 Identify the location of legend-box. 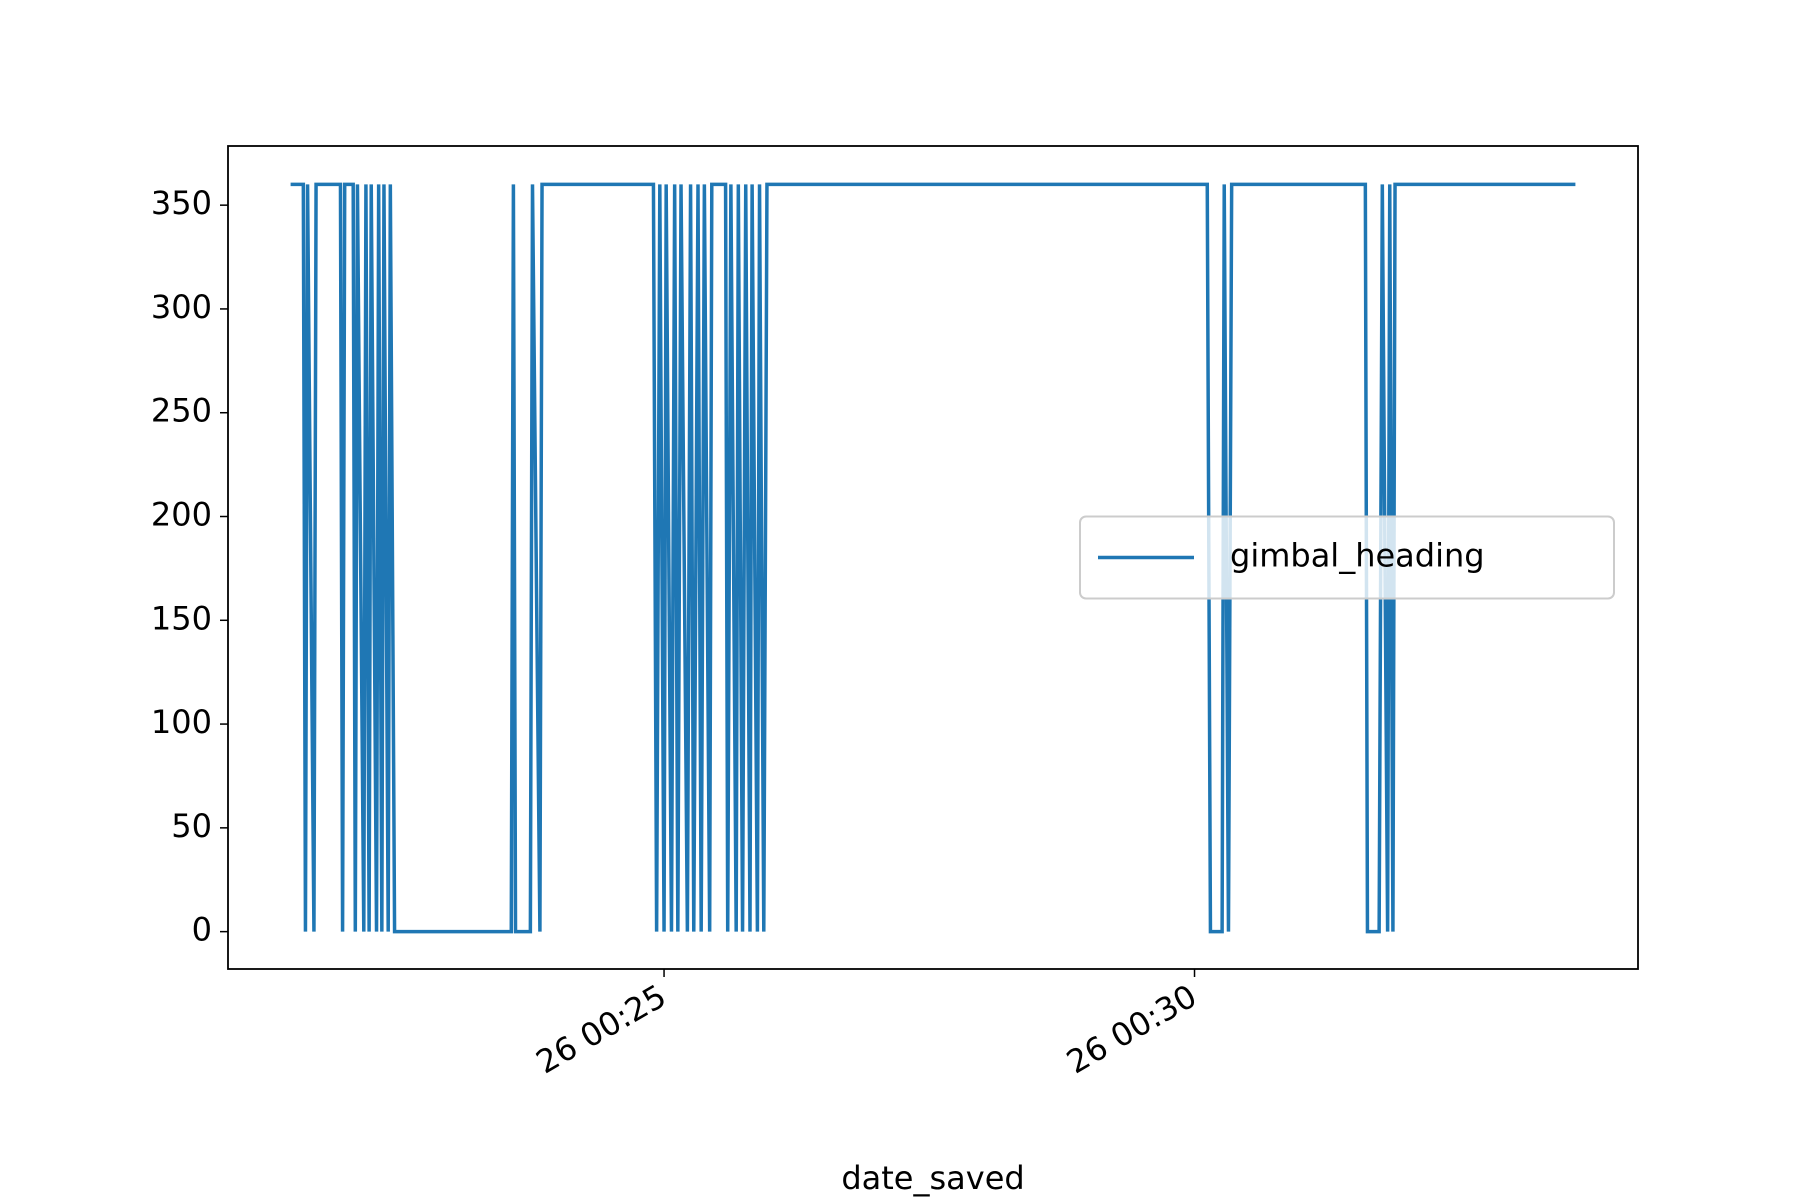
(1347, 557).